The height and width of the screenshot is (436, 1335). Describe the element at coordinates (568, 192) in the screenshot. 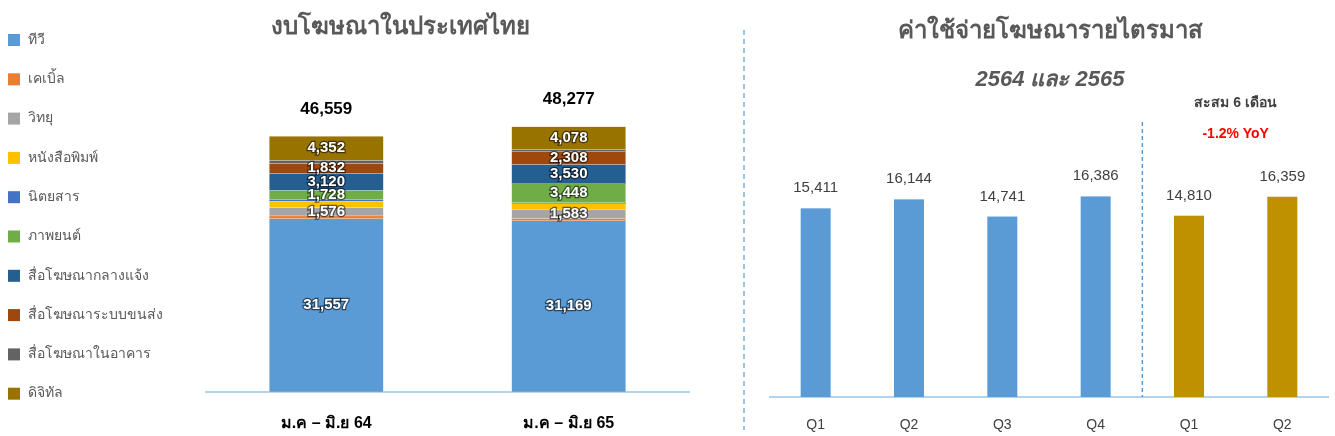

I see `data-label: 3,448` at that location.